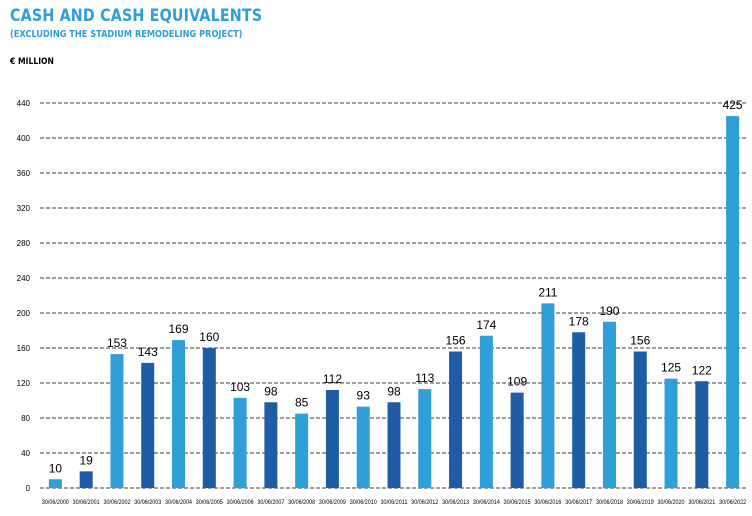 The width and height of the screenshot is (752, 516). I want to click on x-tick-label: 30/06/2008, so click(302, 503).